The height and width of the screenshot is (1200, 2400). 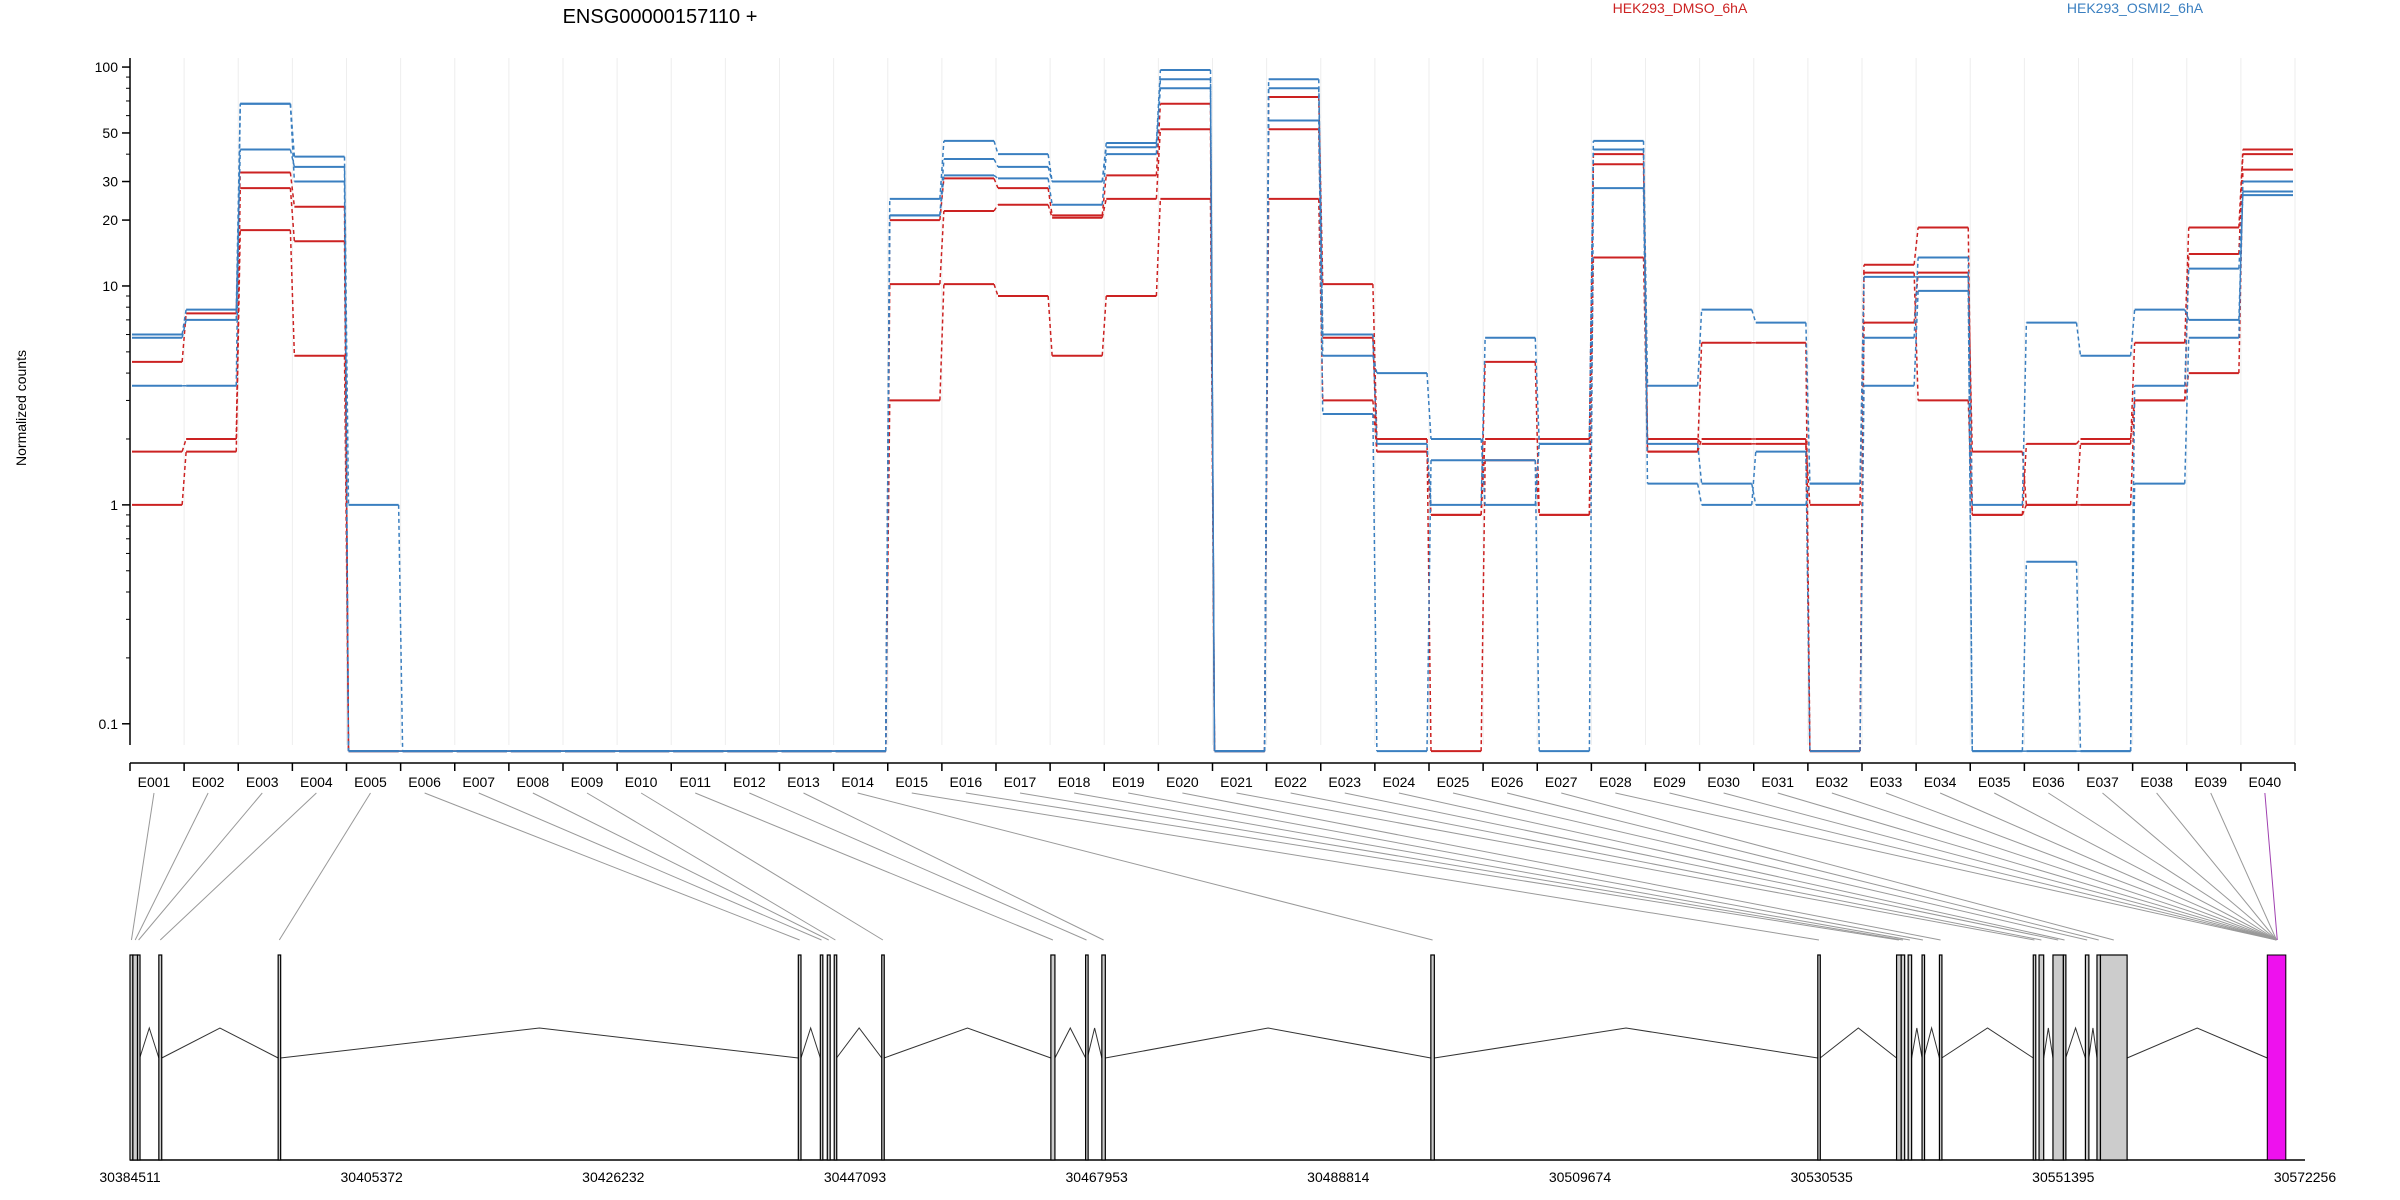 What do you see at coordinates (1669, 782) in the screenshot?
I see `x-tick-label: E029` at bounding box center [1669, 782].